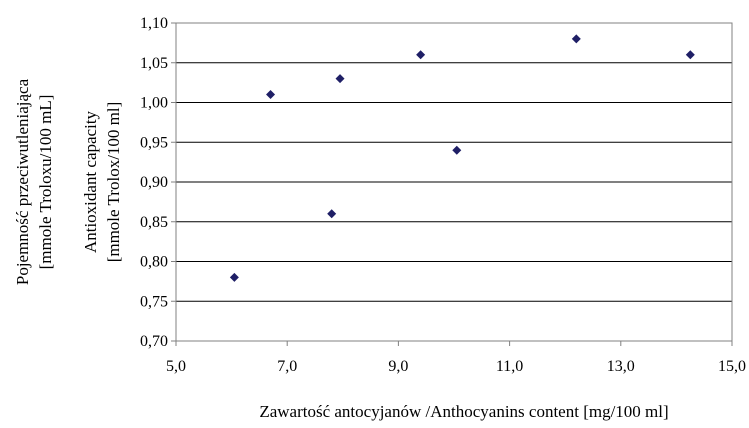 The width and height of the screenshot is (749, 428). I want to click on x-tick-label: 15,0, so click(732, 366).